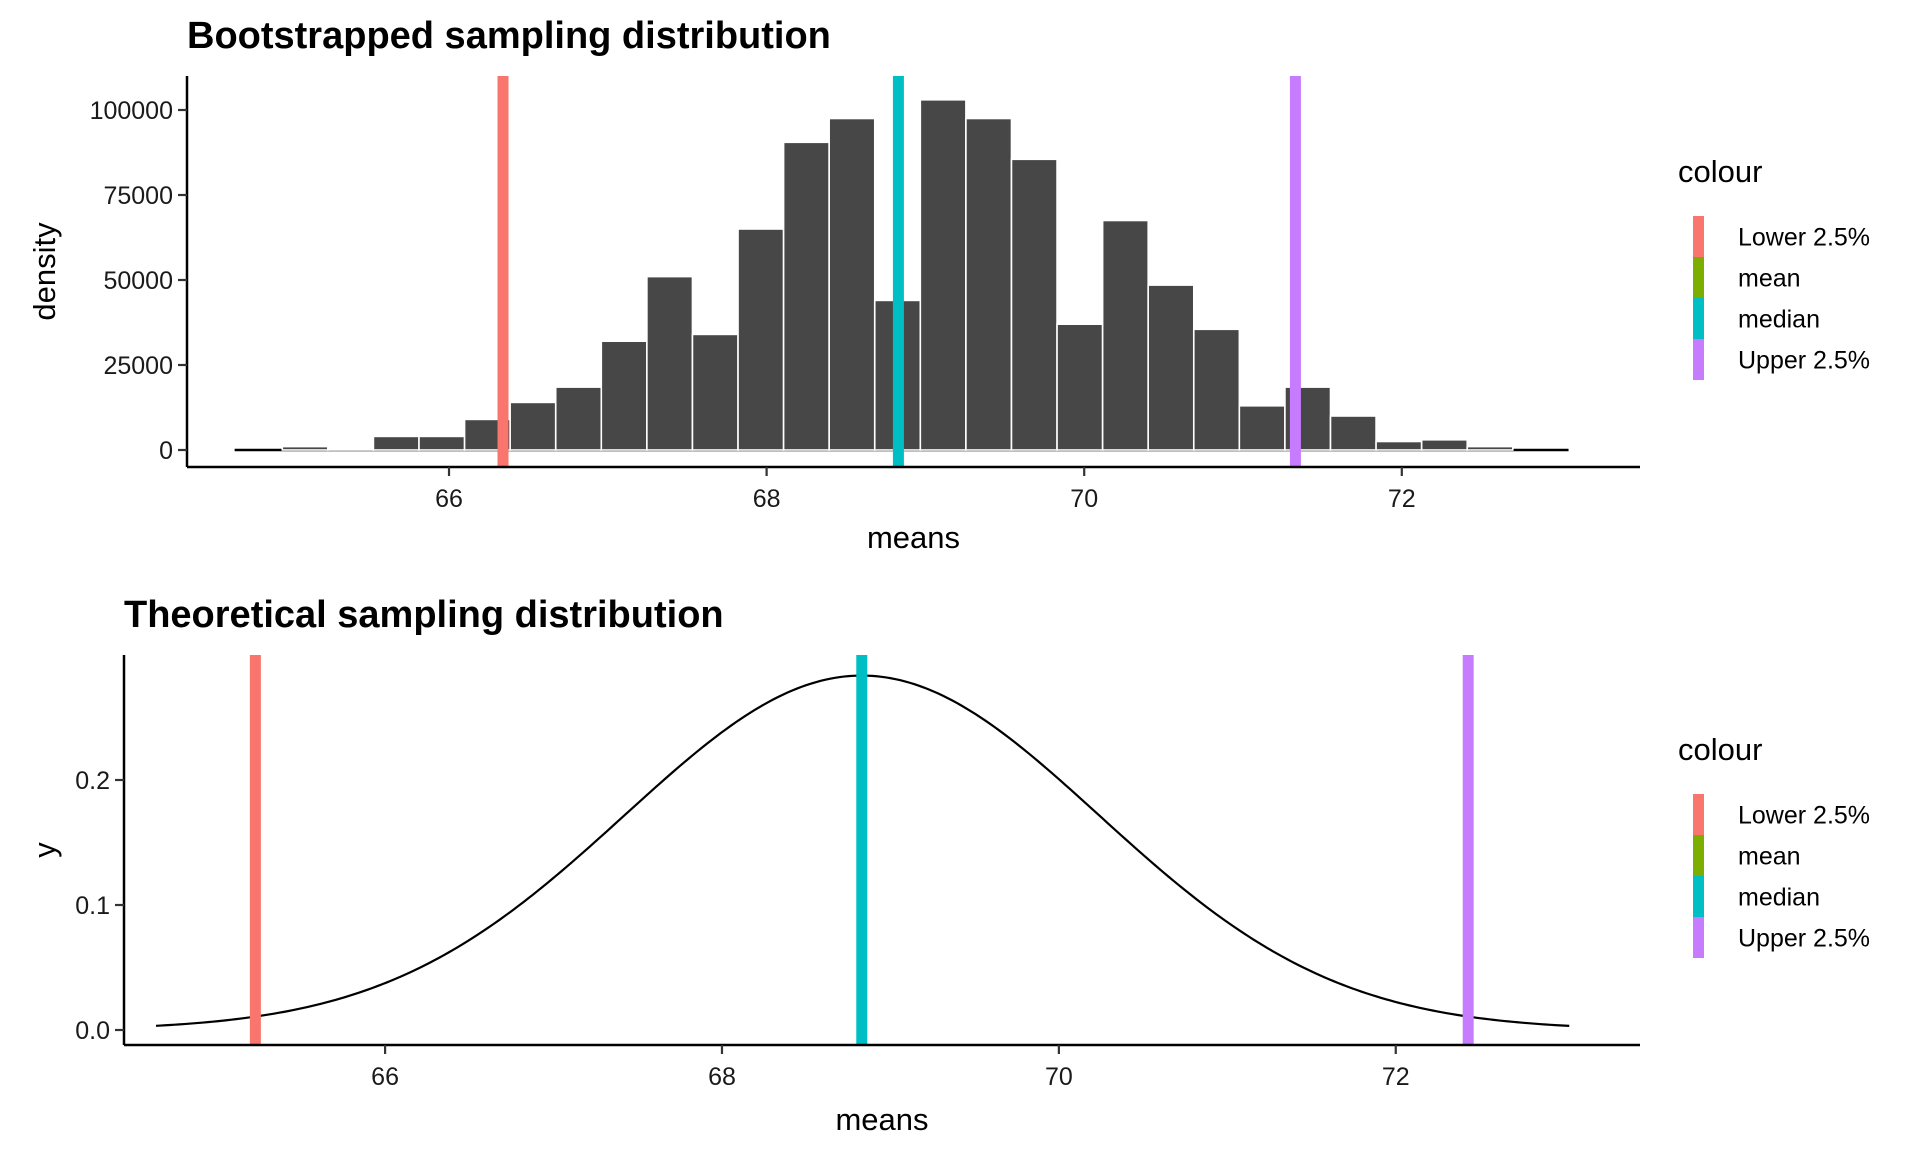 Image resolution: width=1920 pixels, height=1152 pixels. I want to click on chart-title: Theoretical sampling distribution, so click(424, 615).